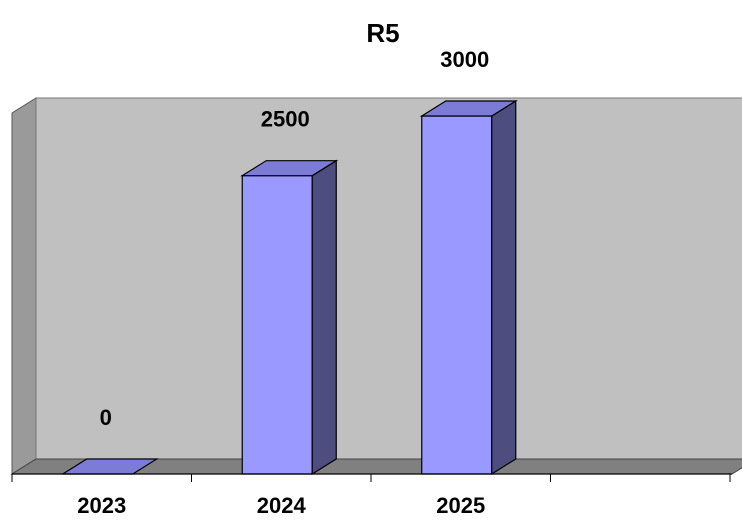  What do you see at coordinates (277, 325) in the screenshot?
I see `bar-2024-front` at bounding box center [277, 325].